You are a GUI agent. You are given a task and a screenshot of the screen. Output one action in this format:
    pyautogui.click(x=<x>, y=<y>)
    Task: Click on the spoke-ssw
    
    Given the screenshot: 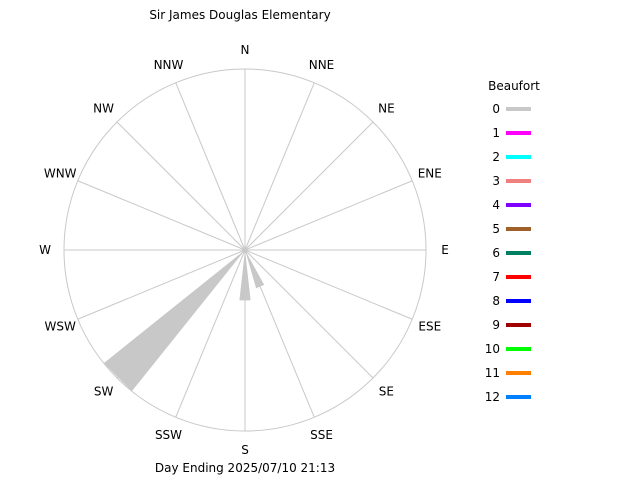 What is the action you would take?
    pyautogui.click(x=210, y=333)
    